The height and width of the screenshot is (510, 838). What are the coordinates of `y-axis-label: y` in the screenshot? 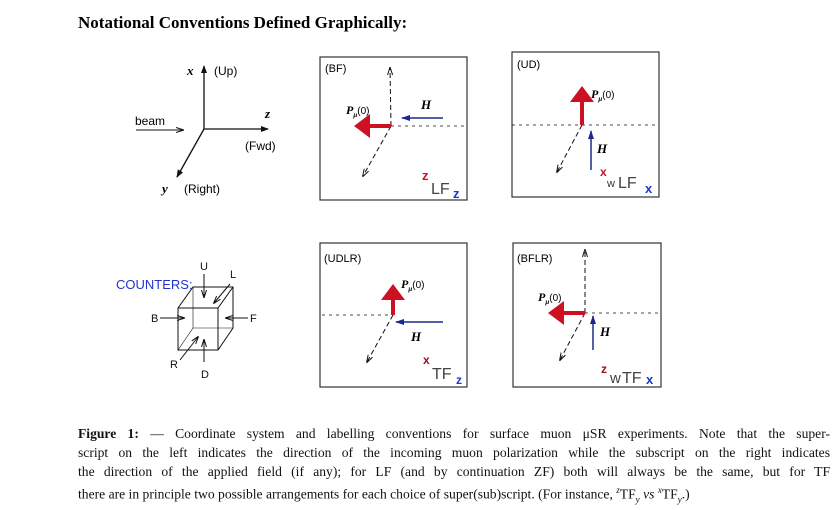 It's located at (164, 188).